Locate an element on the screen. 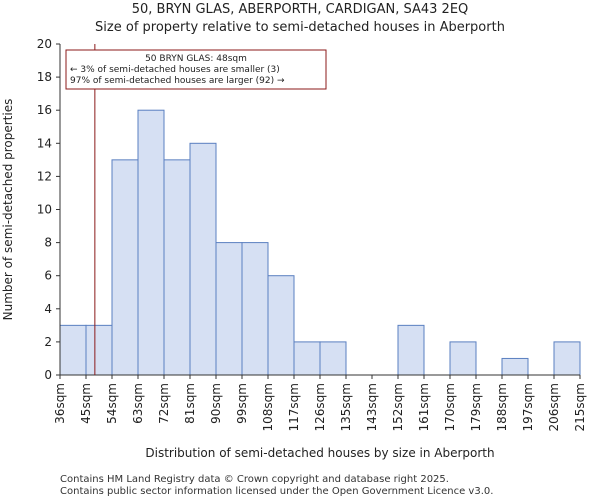  y-tick-label: 18 is located at coordinates (44, 77).